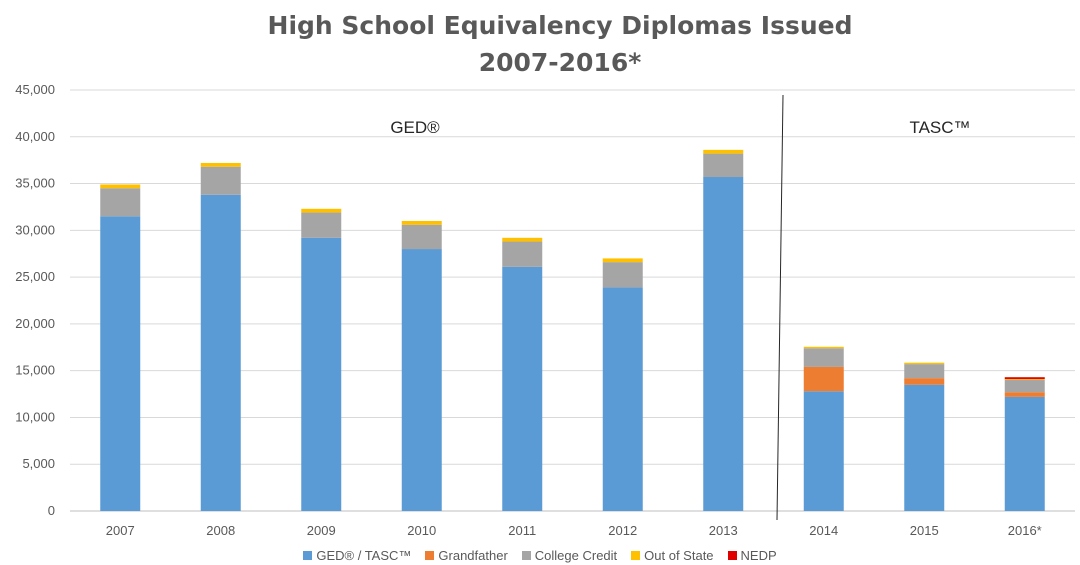  Describe the element at coordinates (35, 229) in the screenshot. I see `y-tick-label: 30,000` at that location.